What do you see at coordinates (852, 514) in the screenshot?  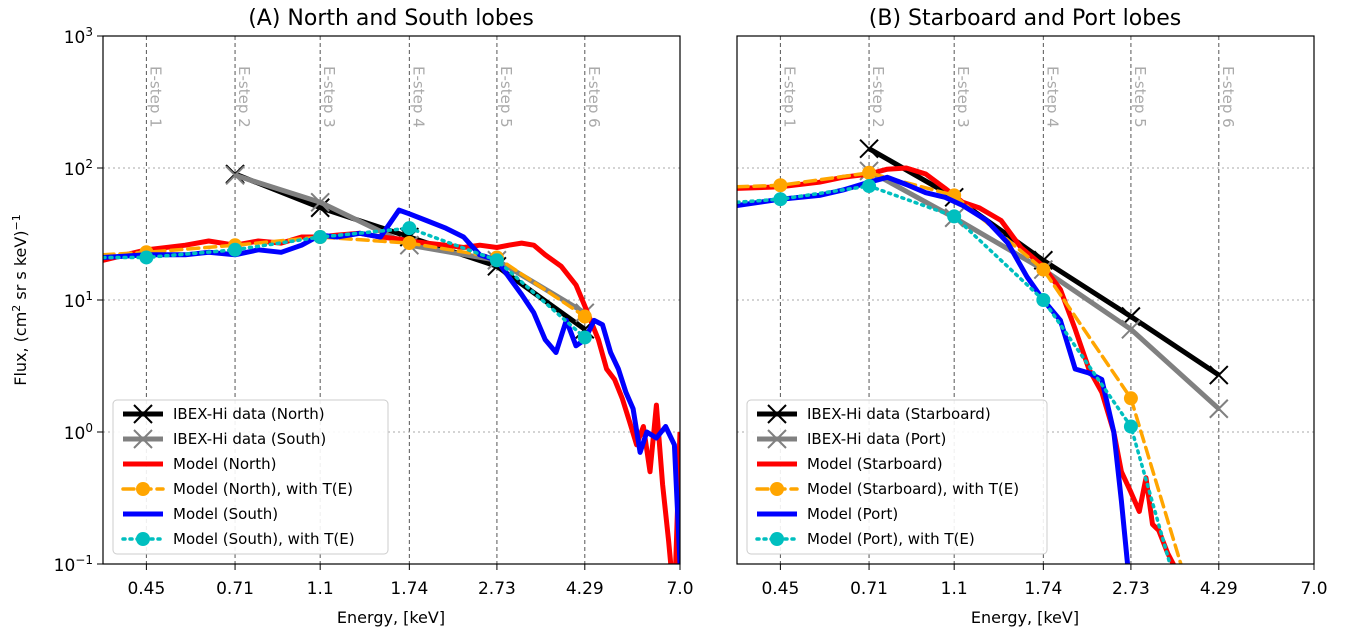 I see `legend-label-b-4: Model (Port)` at bounding box center [852, 514].